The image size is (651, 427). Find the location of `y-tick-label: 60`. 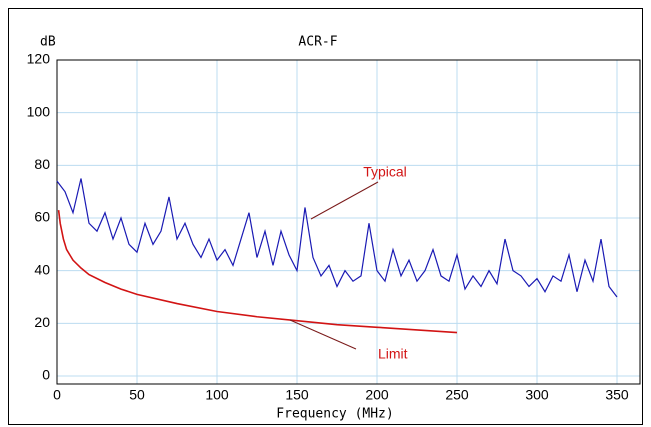

y-tick-label: 60 is located at coordinates (42, 217).